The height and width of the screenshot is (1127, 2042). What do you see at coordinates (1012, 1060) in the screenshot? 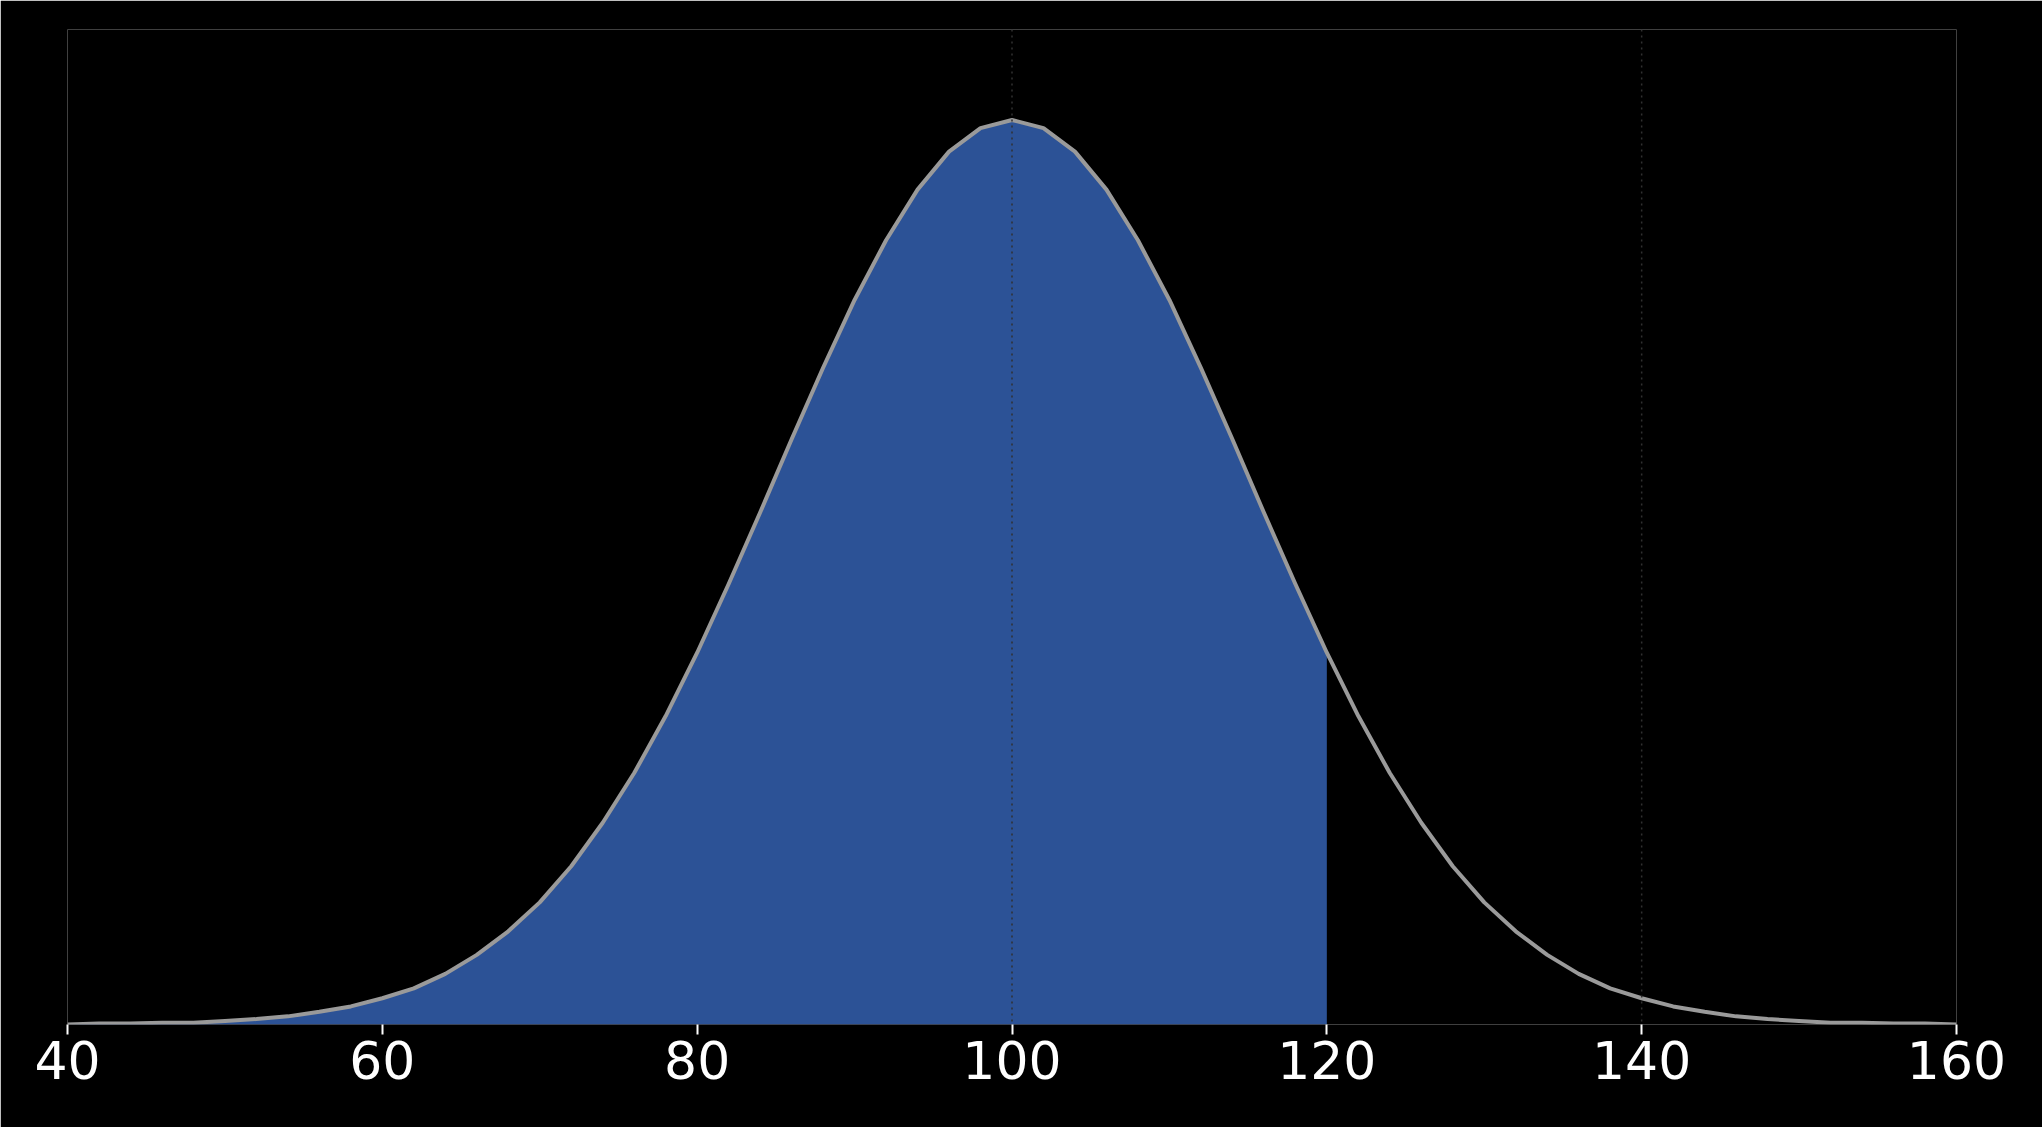
I see `x-tick-label: 100` at bounding box center [1012, 1060].